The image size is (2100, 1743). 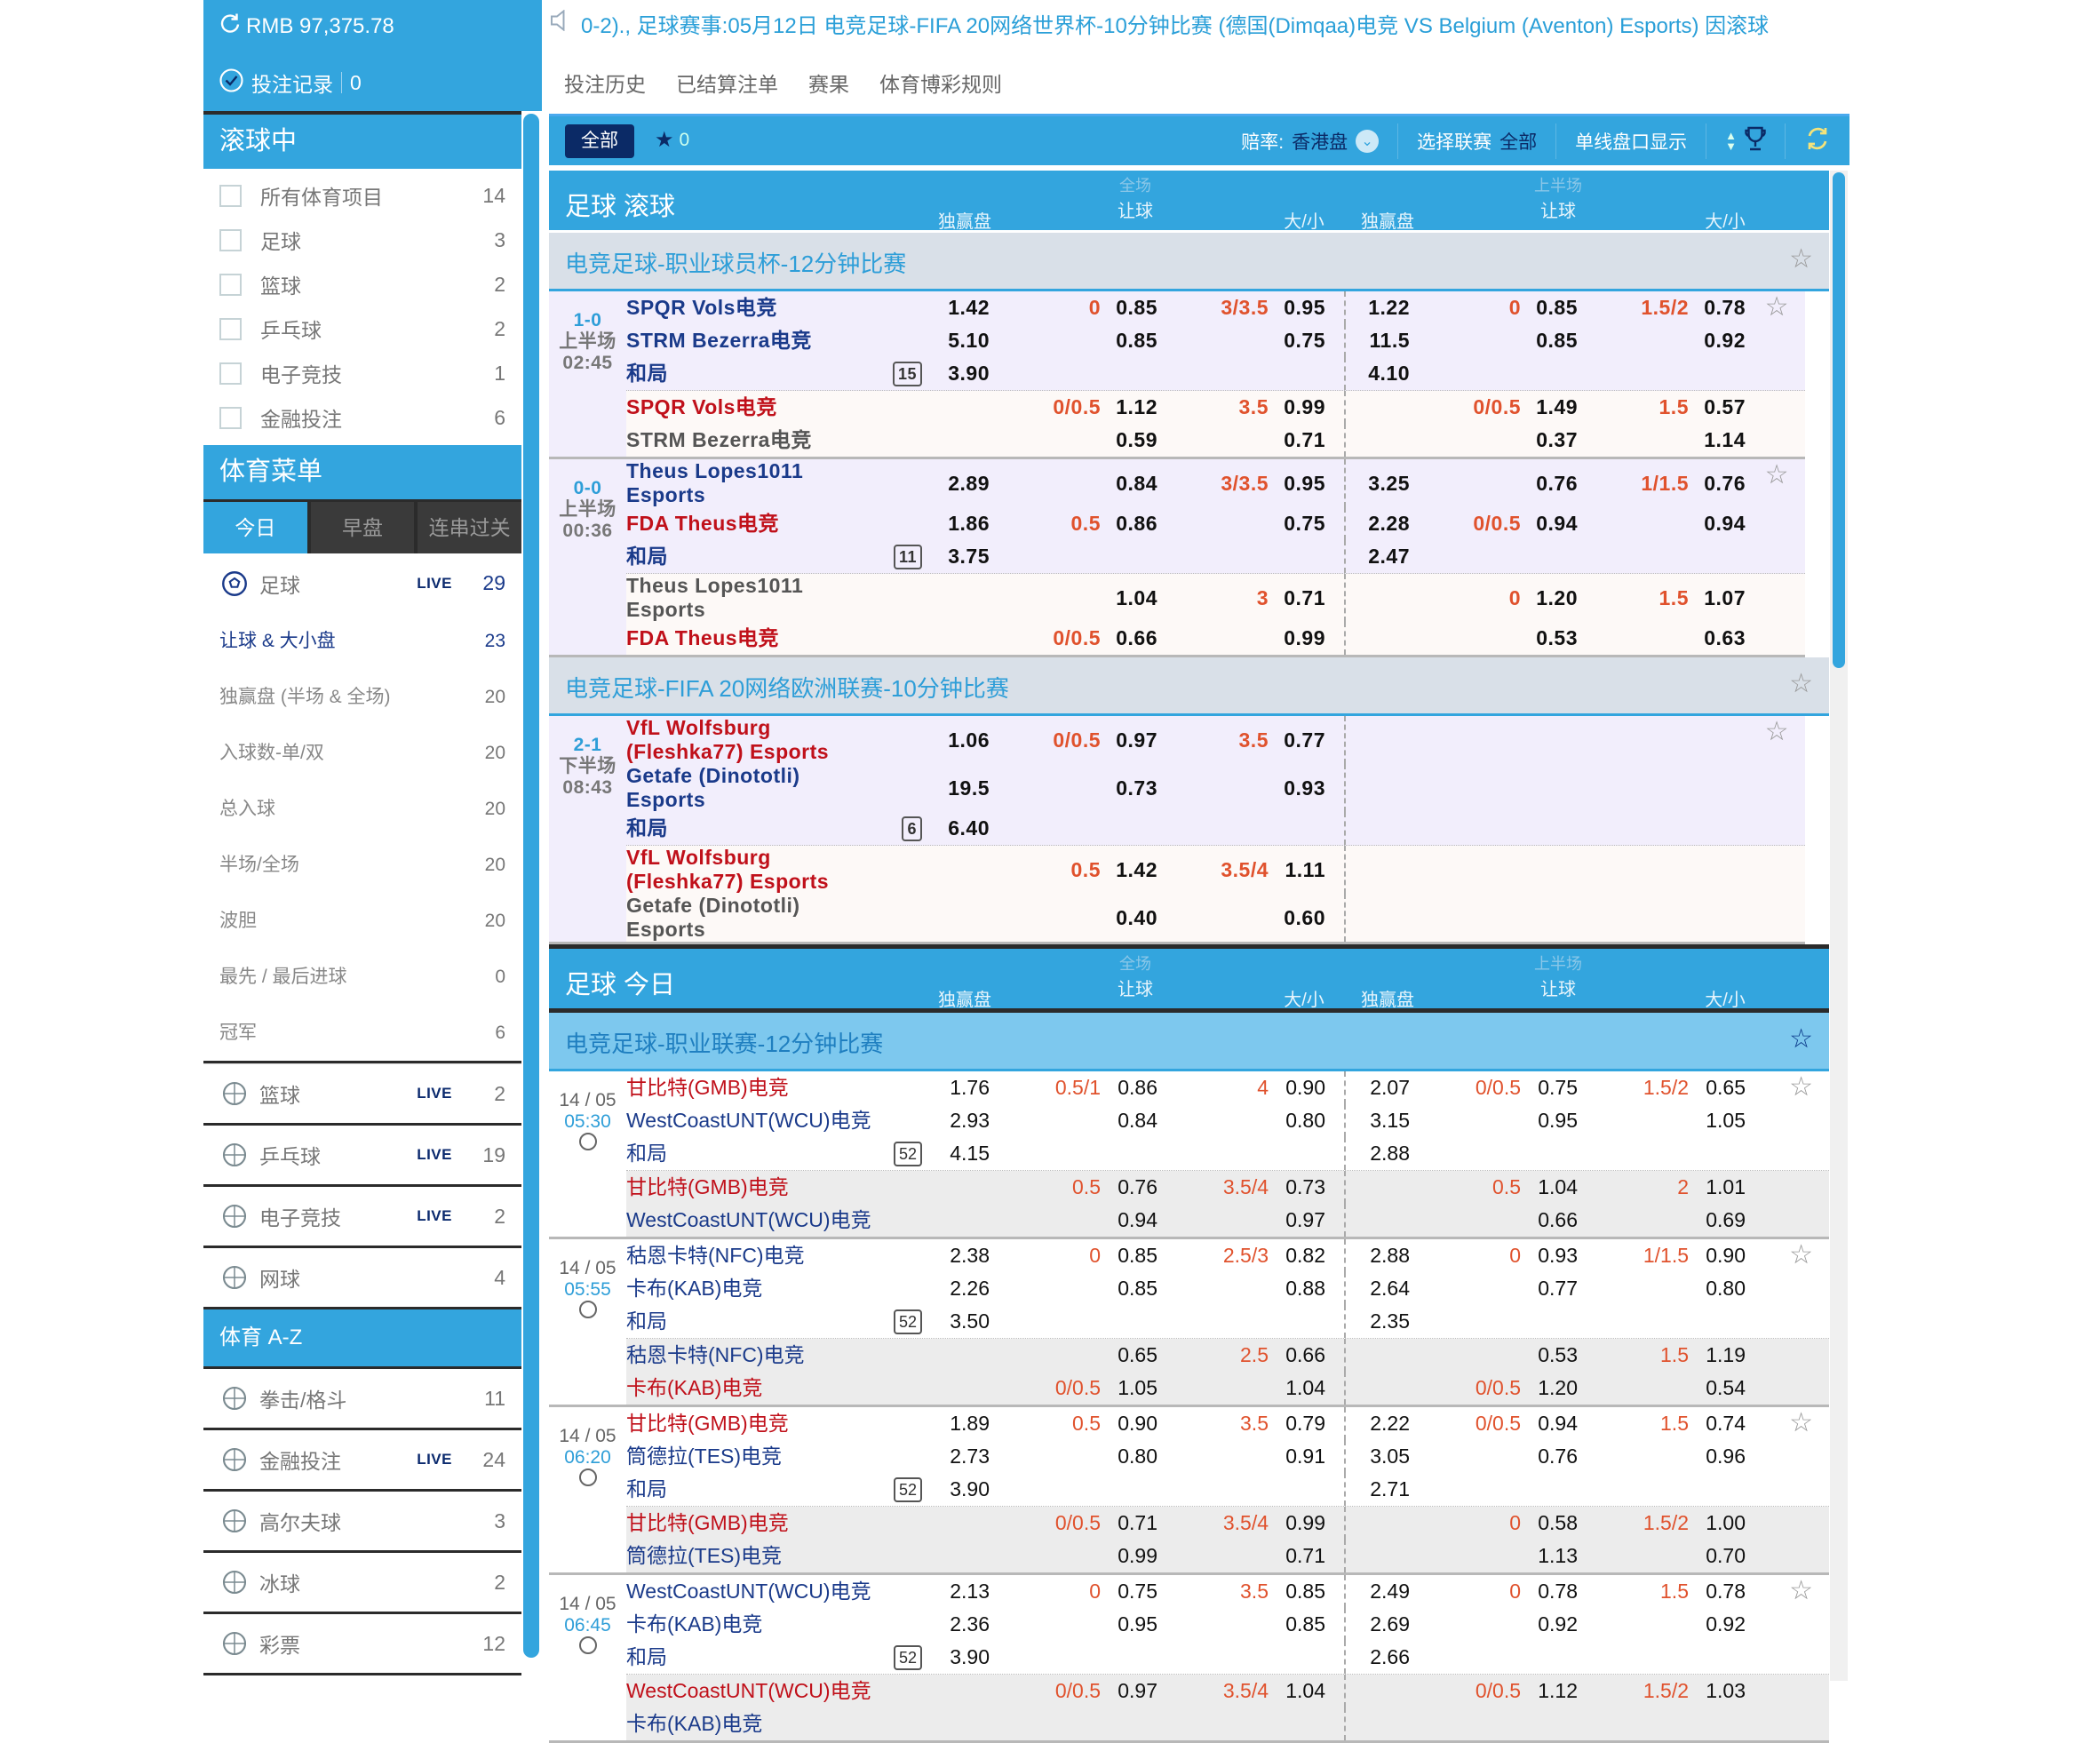 What do you see at coordinates (362, 417) in the screenshot?
I see `live-filter-item: 金融投注 6` at bounding box center [362, 417].